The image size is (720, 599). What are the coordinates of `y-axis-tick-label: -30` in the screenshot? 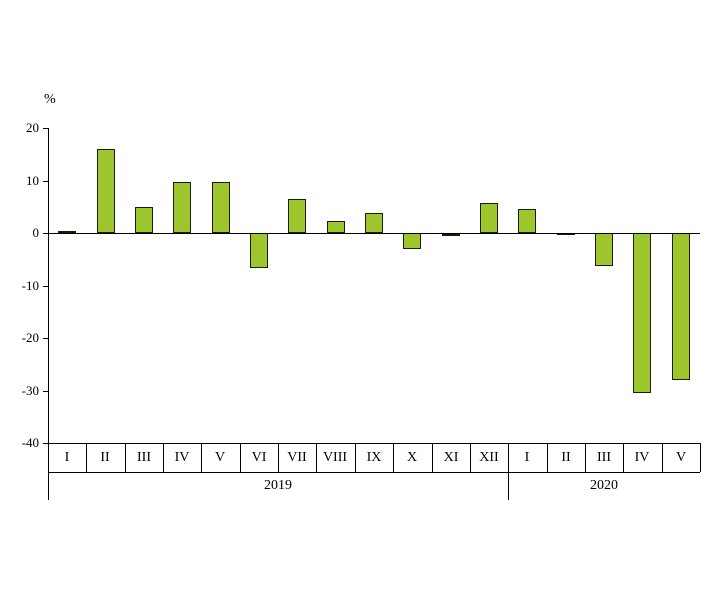 It's located at (30, 390).